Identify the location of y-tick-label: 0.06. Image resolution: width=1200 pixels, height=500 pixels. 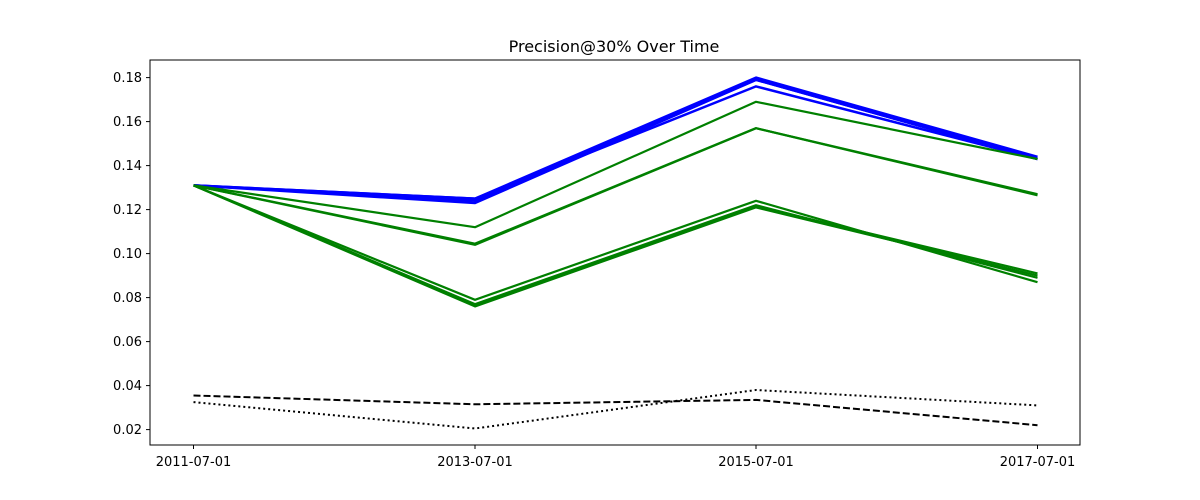
(127, 342).